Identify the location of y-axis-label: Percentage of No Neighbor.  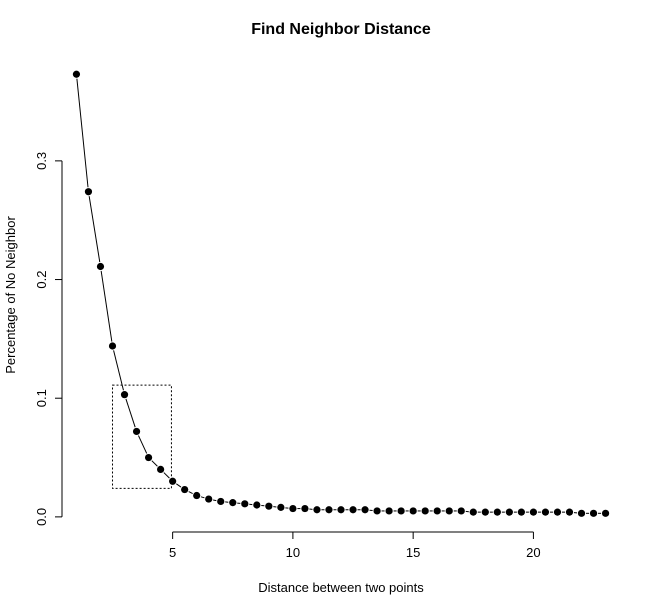
(10, 295).